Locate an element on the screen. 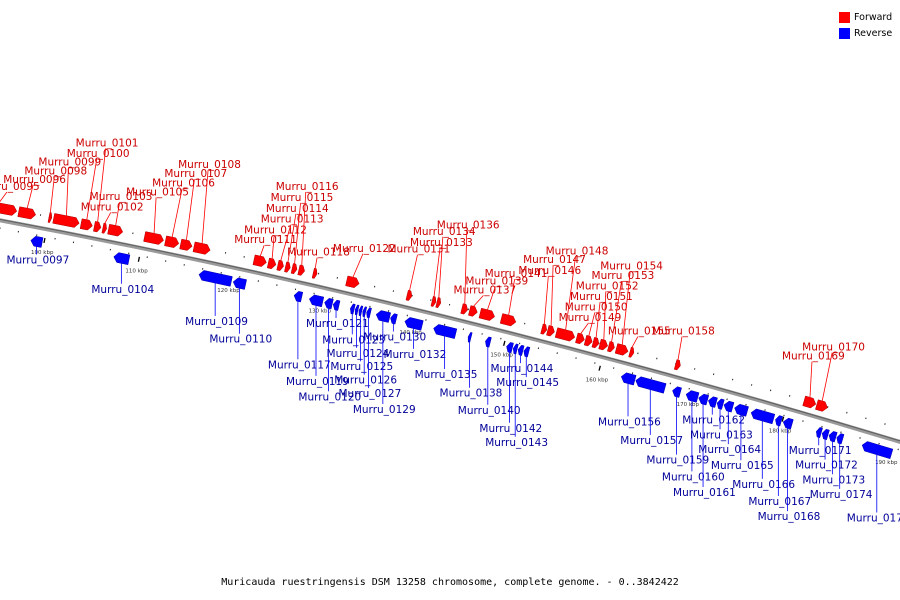 This screenshot has width=900, height=600. tick-label: 190 kbp is located at coordinates (886, 463).